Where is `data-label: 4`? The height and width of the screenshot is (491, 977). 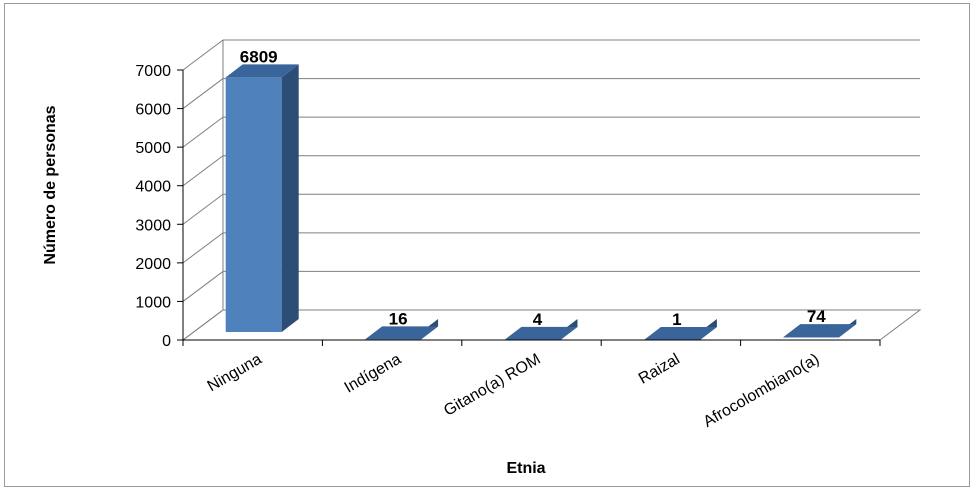
data-label: 4 is located at coordinates (538, 319).